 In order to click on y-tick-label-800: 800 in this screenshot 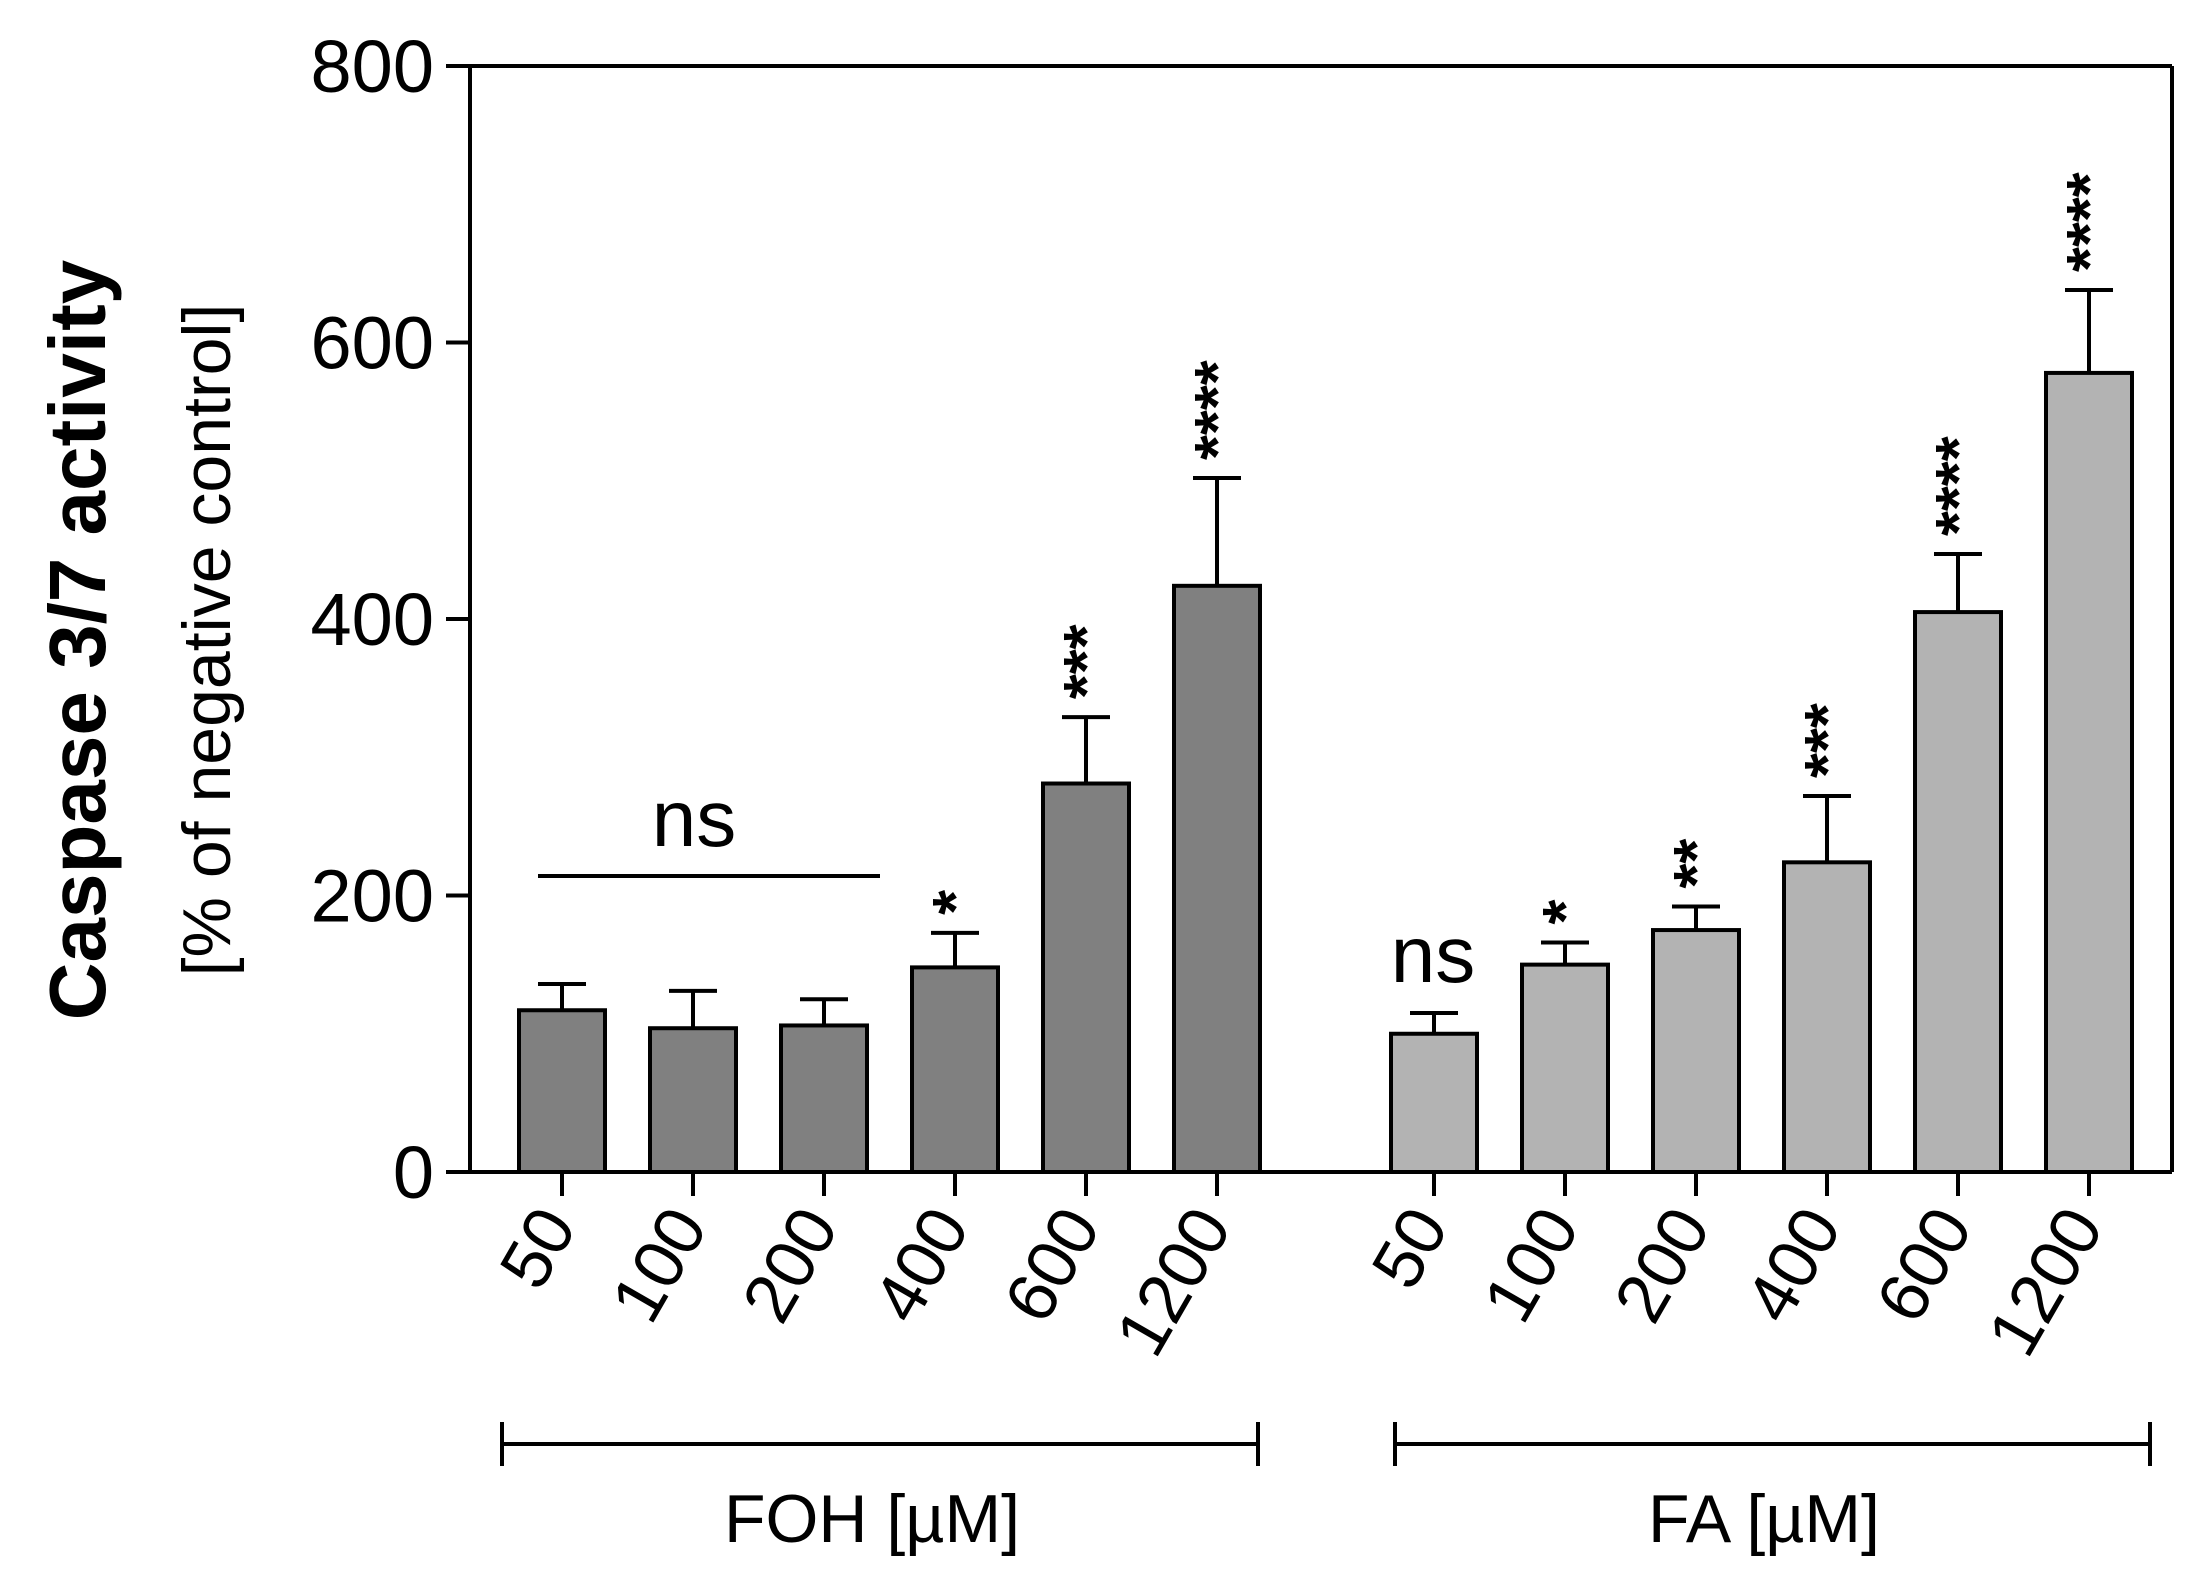, I will do `click(372, 66)`.